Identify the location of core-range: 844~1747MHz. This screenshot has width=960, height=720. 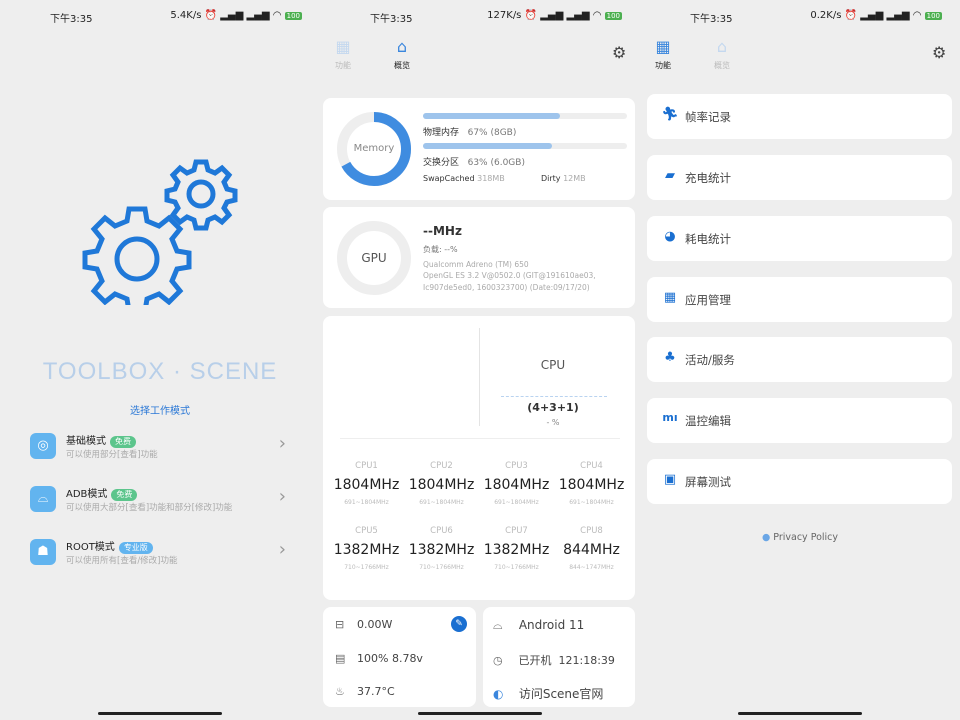
(591, 567).